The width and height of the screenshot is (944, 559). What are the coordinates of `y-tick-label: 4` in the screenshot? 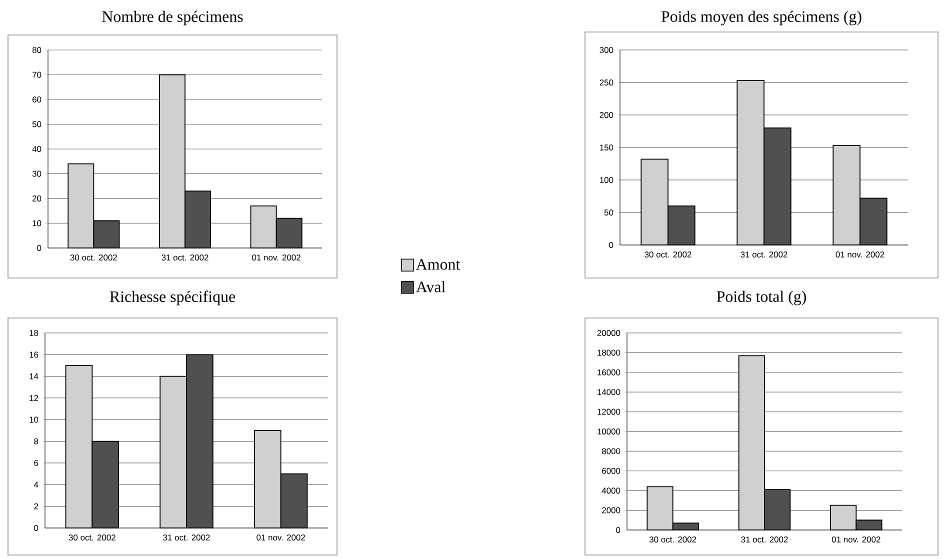 It's located at (36, 485).